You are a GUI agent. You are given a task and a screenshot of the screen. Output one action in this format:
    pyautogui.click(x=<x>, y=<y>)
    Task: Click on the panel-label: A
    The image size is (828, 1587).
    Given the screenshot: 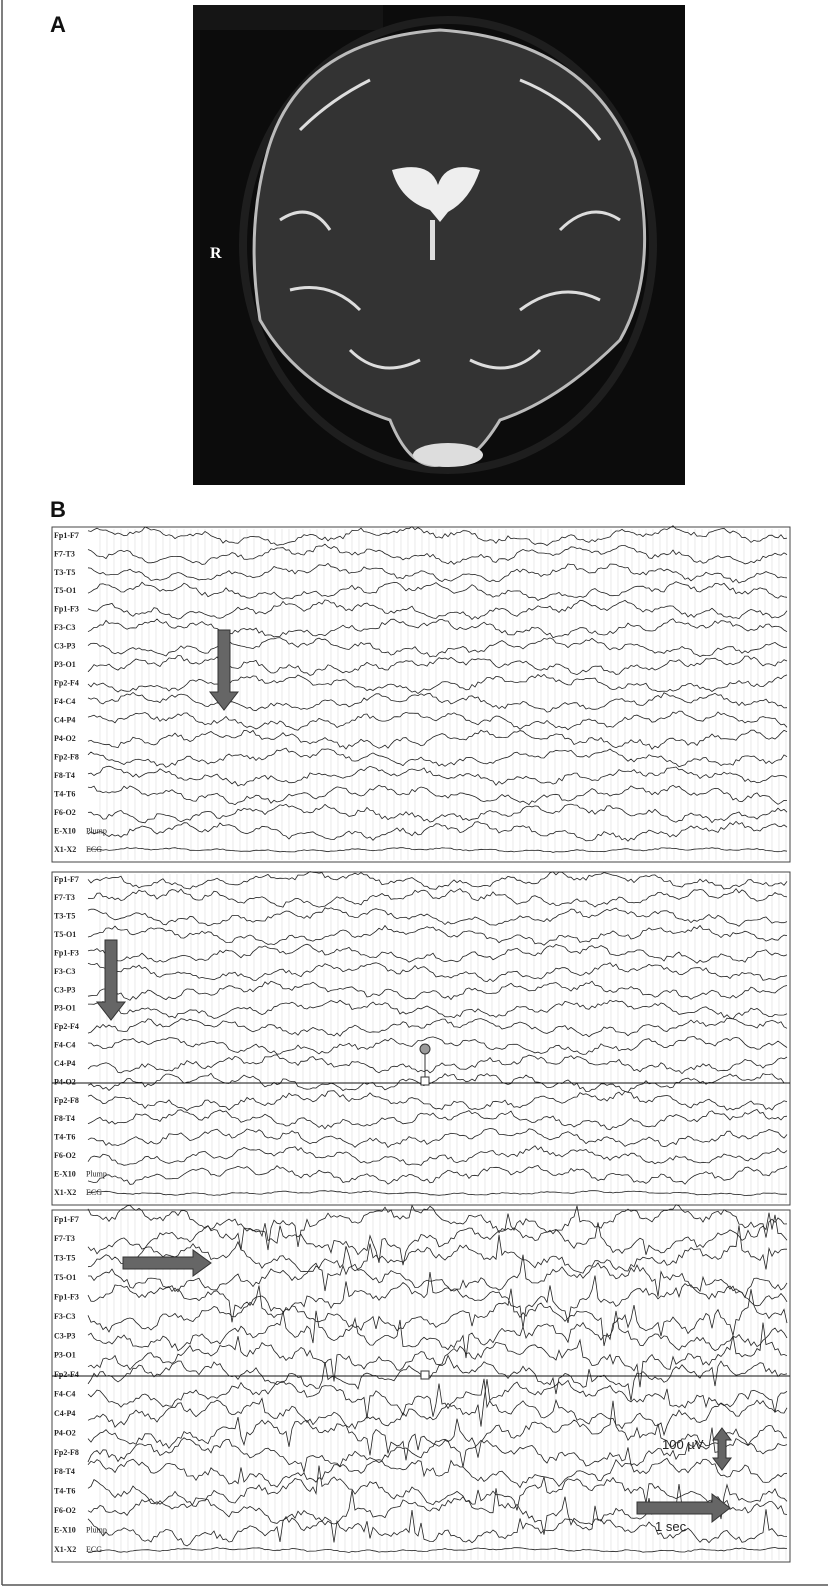 What is the action you would take?
    pyautogui.click(x=58, y=24)
    